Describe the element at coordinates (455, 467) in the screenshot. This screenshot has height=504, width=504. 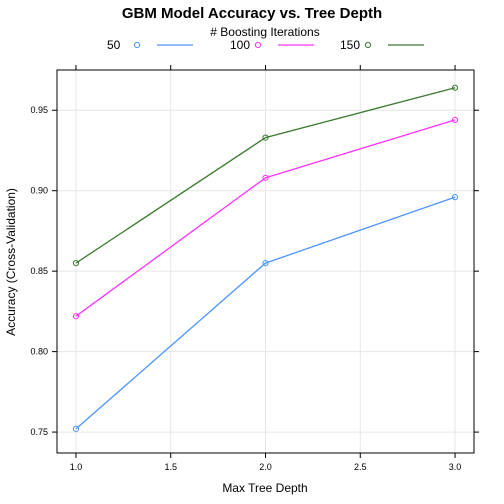
I see `x-tick-label: 3.0` at that location.